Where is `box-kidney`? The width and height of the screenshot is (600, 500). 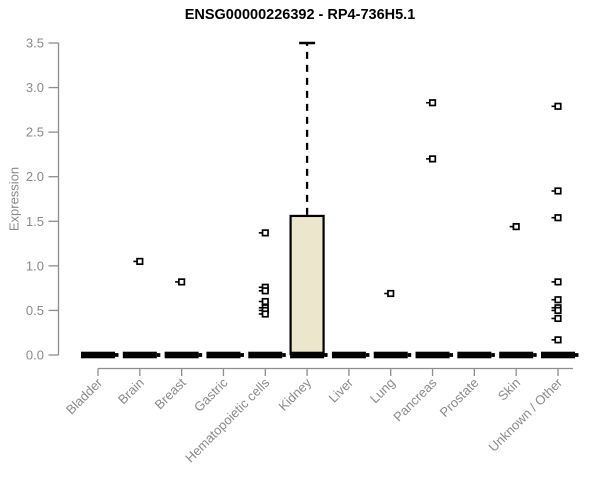 box-kidney is located at coordinates (307, 285).